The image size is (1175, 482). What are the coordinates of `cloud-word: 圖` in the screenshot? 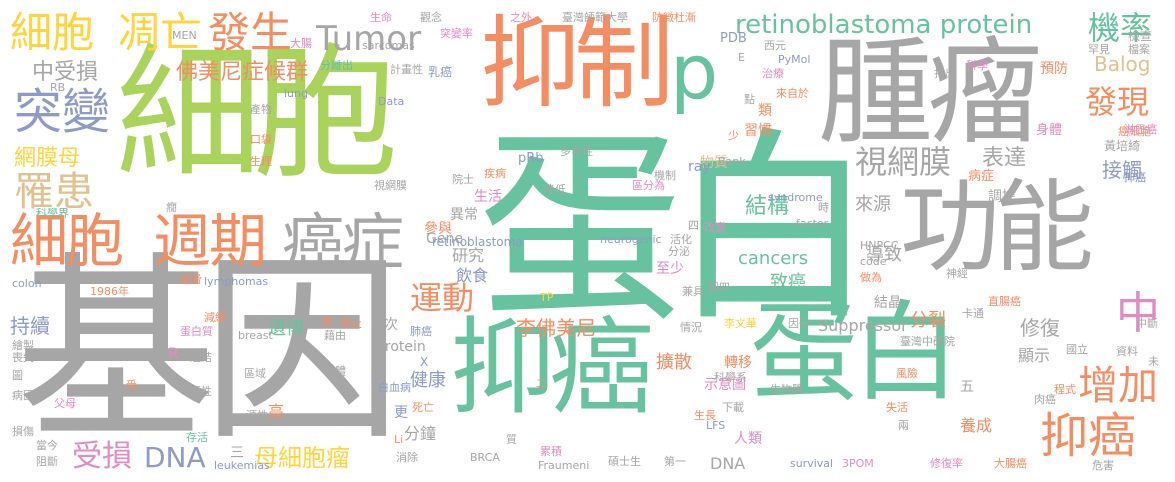 It's located at (17, 375).